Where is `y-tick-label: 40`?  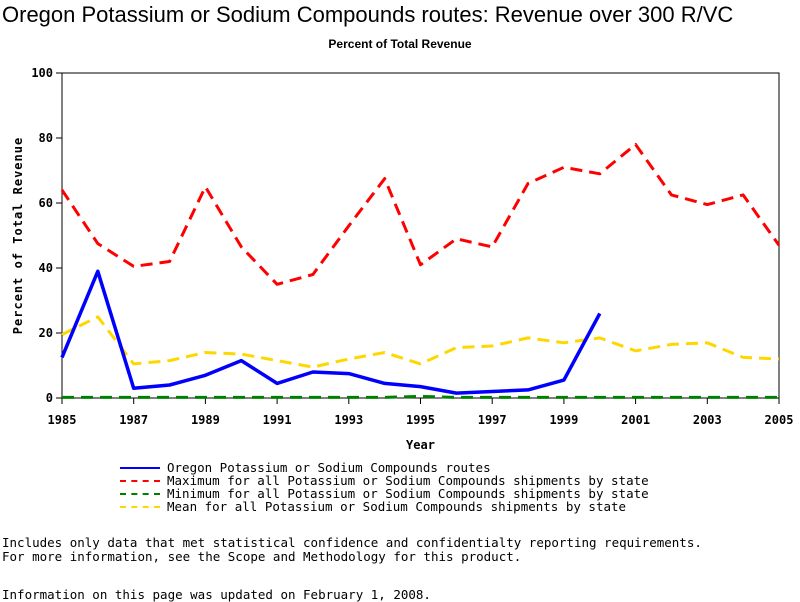 y-tick-label: 40 is located at coordinates (46, 268).